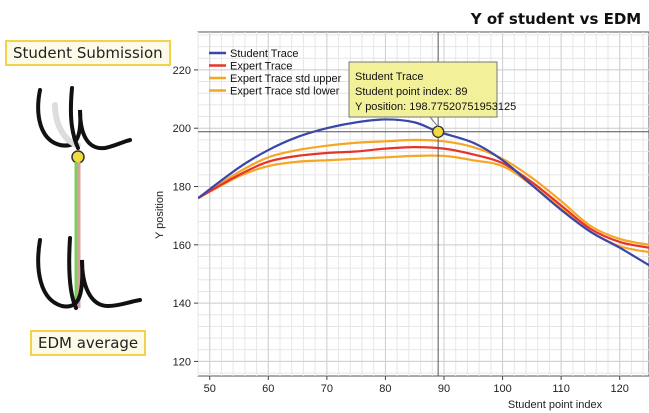  Describe the element at coordinates (285, 92) in the screenshot. I see `legend-entry: Expert Trace std lower` at that location.